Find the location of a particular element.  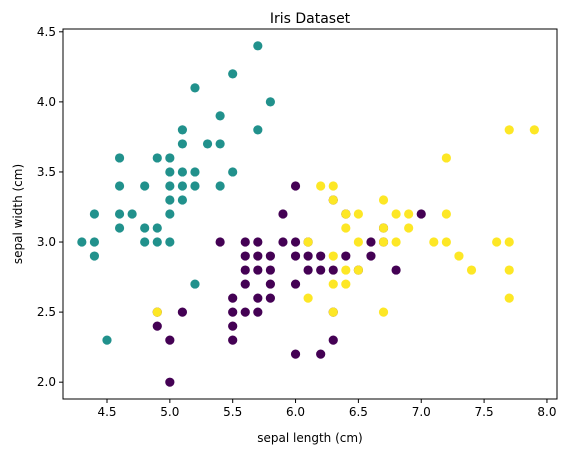

y-tick-label: 4.0 is located at coordinates (46, 102).